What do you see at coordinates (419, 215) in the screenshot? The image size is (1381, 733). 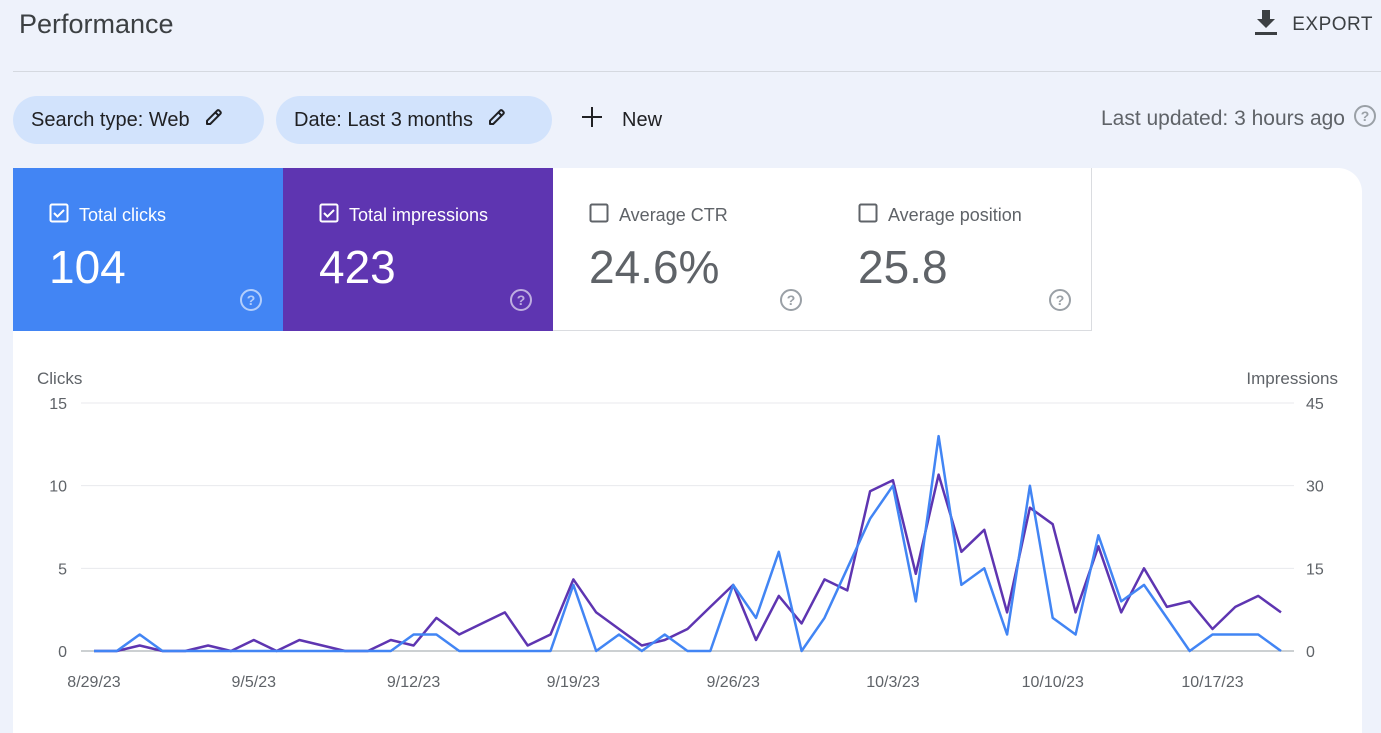 I see `metric-label: Total impressions` at bounding box center [419, 215].